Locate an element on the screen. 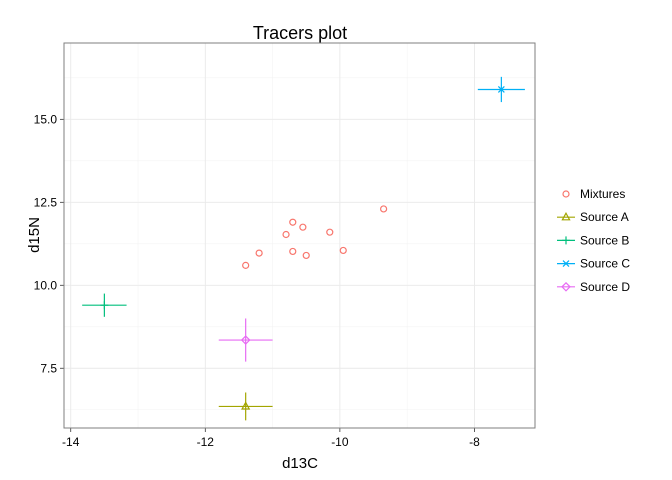 The width and height of the screenshot is (672, 480). y-tick-label: 10.0 is located at coordinates (46, 285).